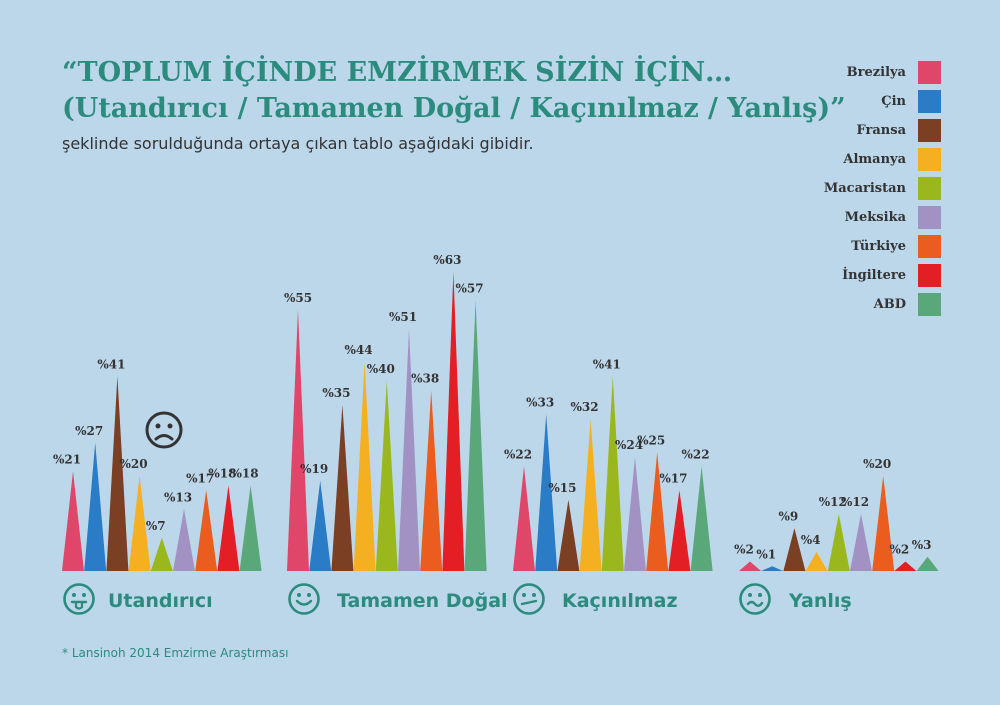 This screenshot has height=705, width=1000. What do you see at coordinates (811, 540) in the screenshot?
I see `data-label: %4` at bounding box center [811, 540].